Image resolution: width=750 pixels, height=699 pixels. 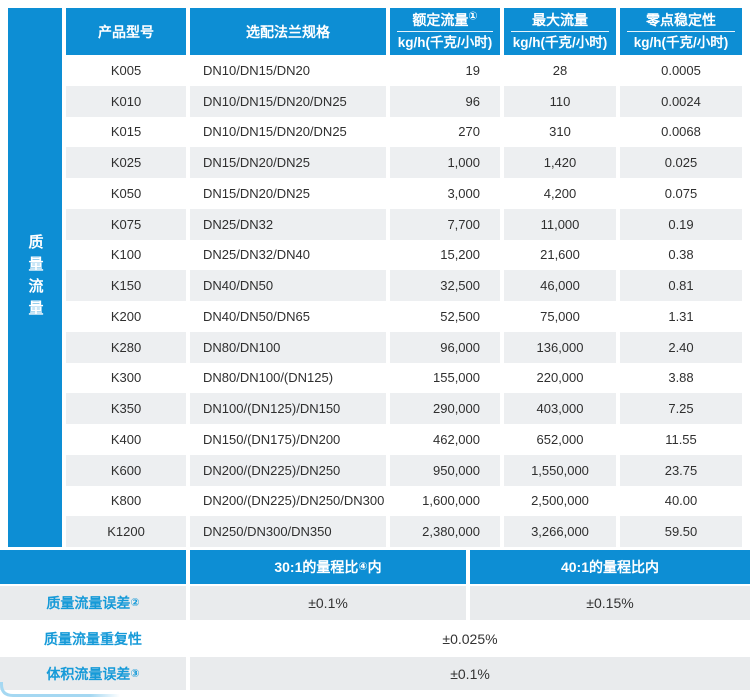 What do you see at coordinates (681, 101) in the screenshot?
I see `zero-stability-cell: 0.0024` at bounding box center [681, 101].